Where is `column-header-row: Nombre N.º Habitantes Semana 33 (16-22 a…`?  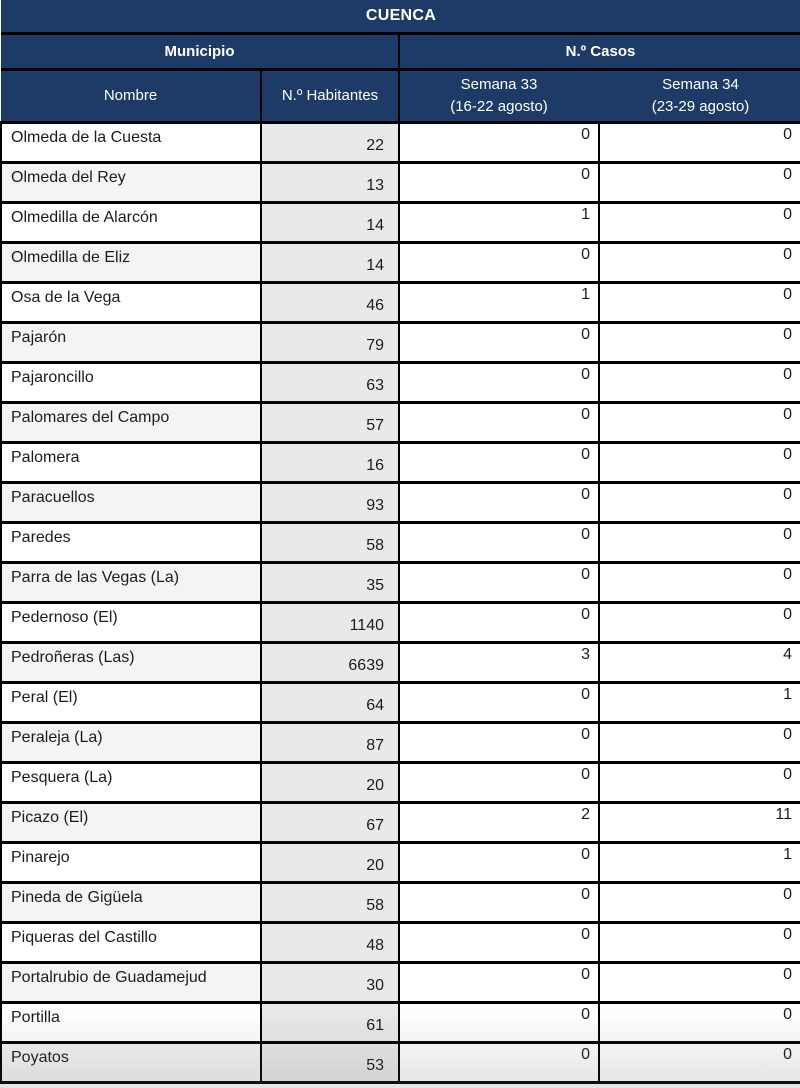
column-header-row: Nombre N.º Habitantes Semana 33 (16-22 a… is located at coordinates (400, 96).